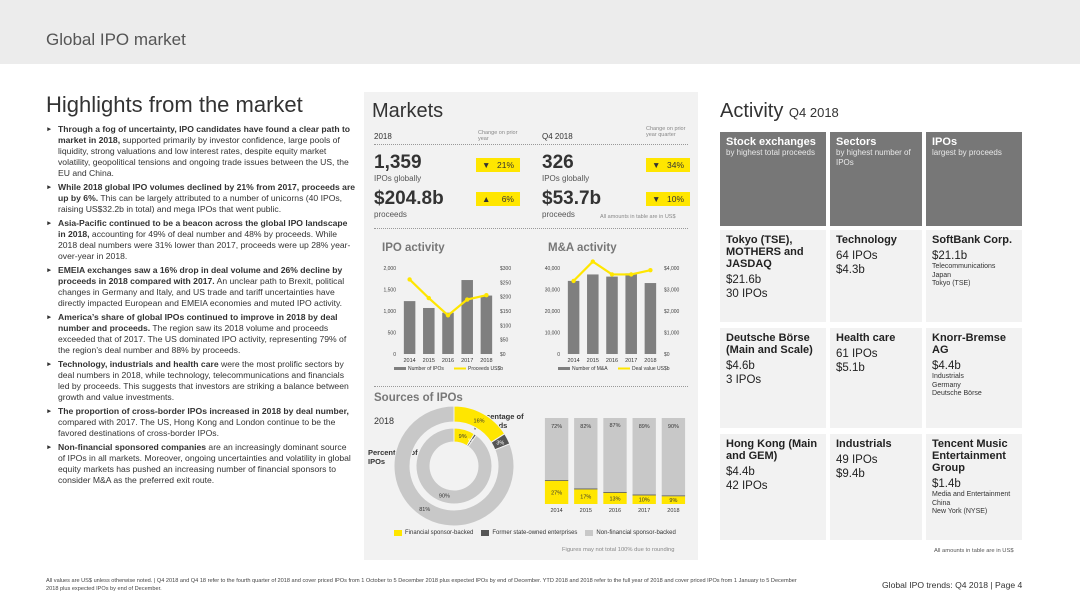 The image size is (1080, 608). I want to click on outer-label: 81%, so click(424, 510).